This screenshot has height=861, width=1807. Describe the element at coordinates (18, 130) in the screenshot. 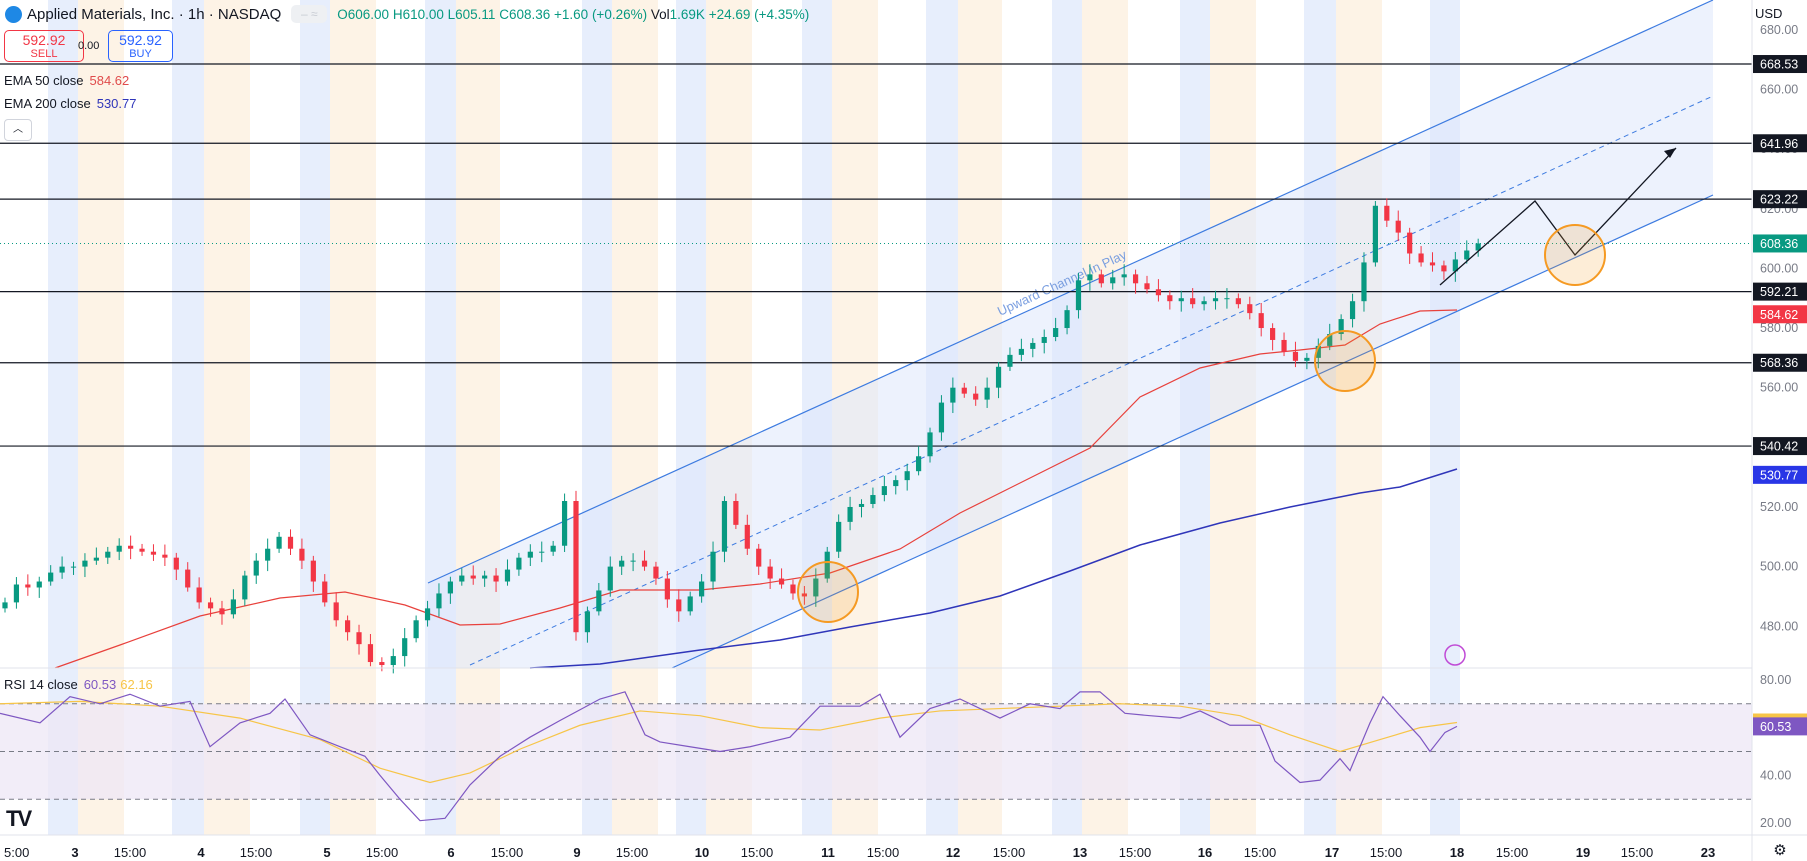

I see `collapse-legend-button: ︿` at that location.